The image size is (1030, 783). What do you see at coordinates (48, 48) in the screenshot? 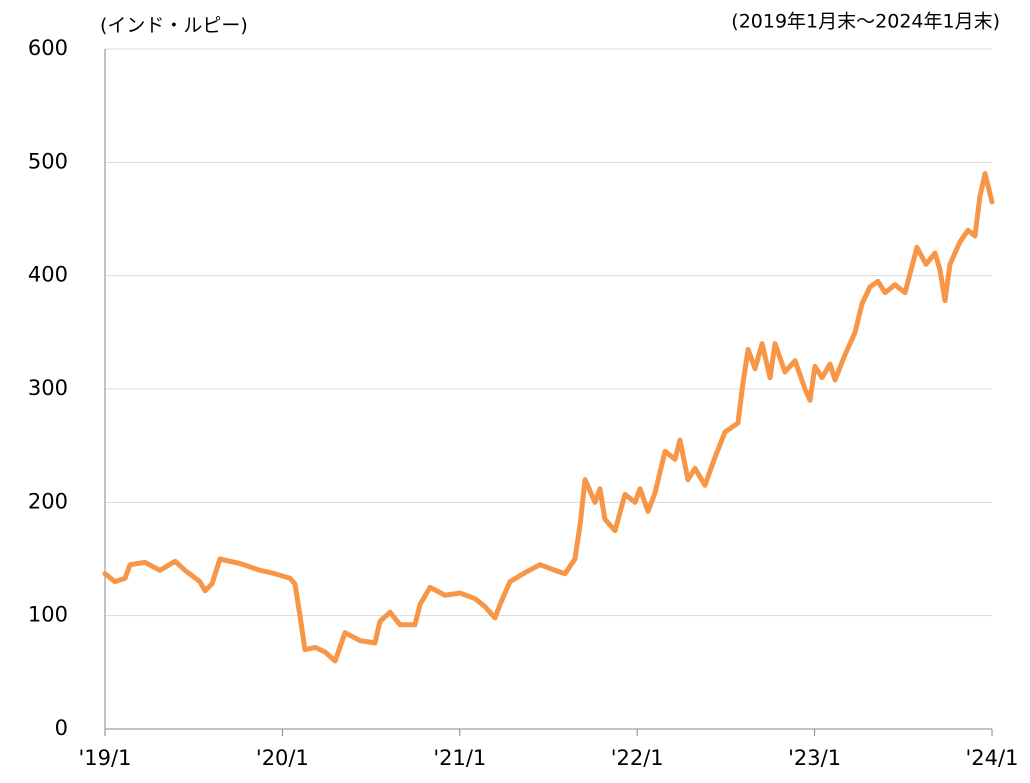
I see `y-tick-label: 600` at bounding box center [48, 48].